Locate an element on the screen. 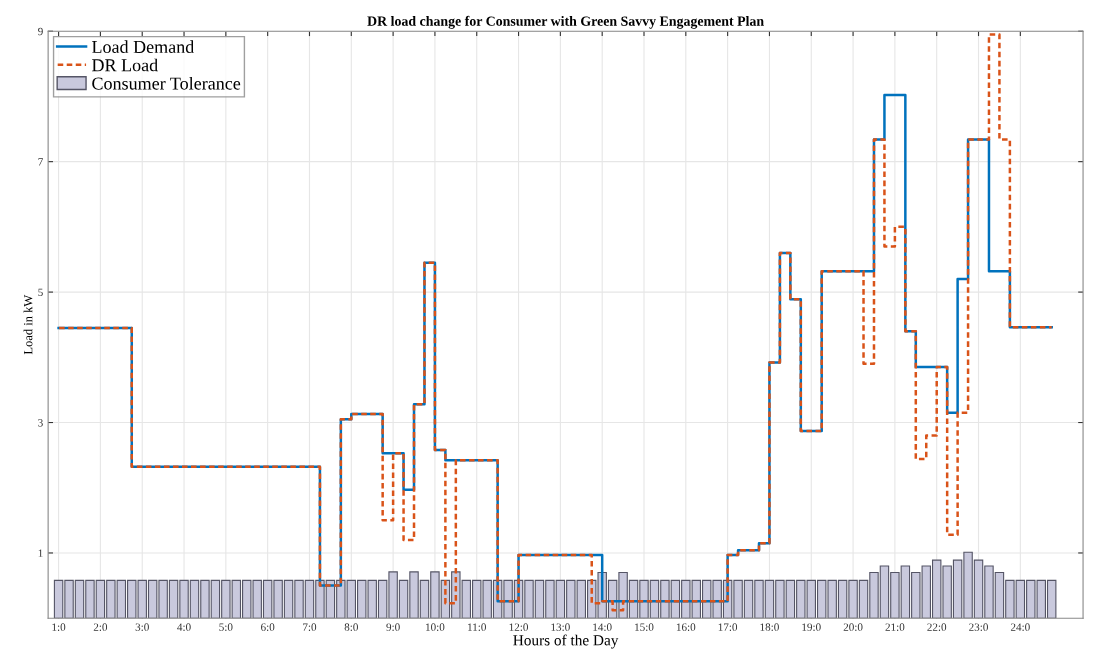  x-tick-label: 6:0 is located at coordinates (268, 627).